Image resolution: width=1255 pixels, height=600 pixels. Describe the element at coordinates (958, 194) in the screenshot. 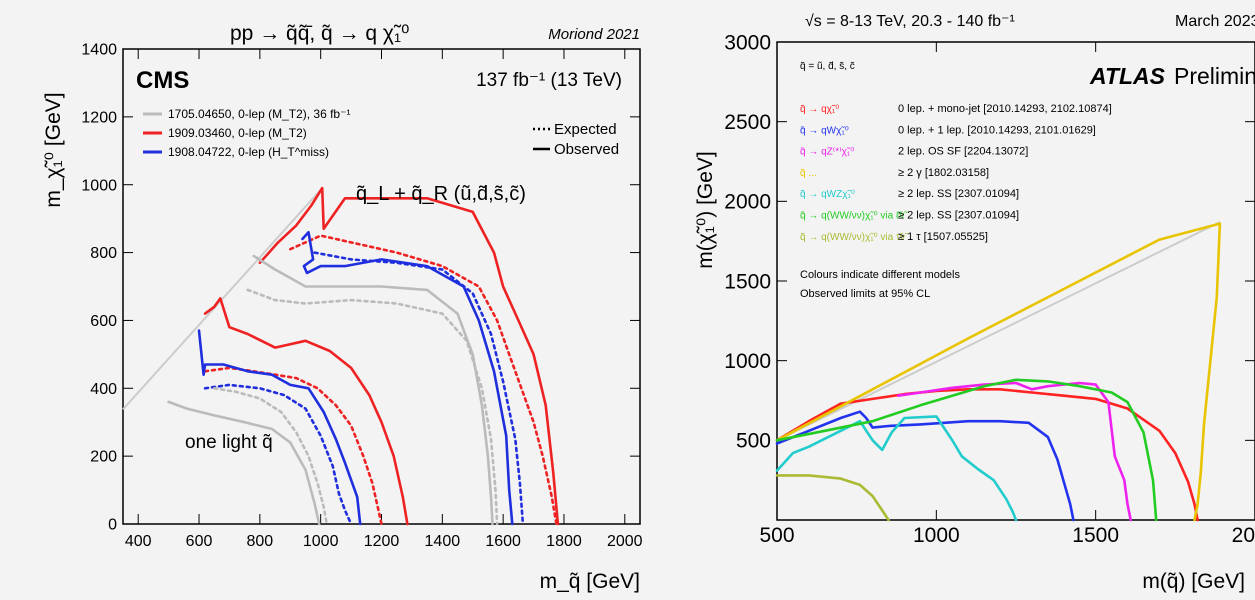

I see `legend-label-4: ≥ 2 lep. SS [2307.01094]` at that location.